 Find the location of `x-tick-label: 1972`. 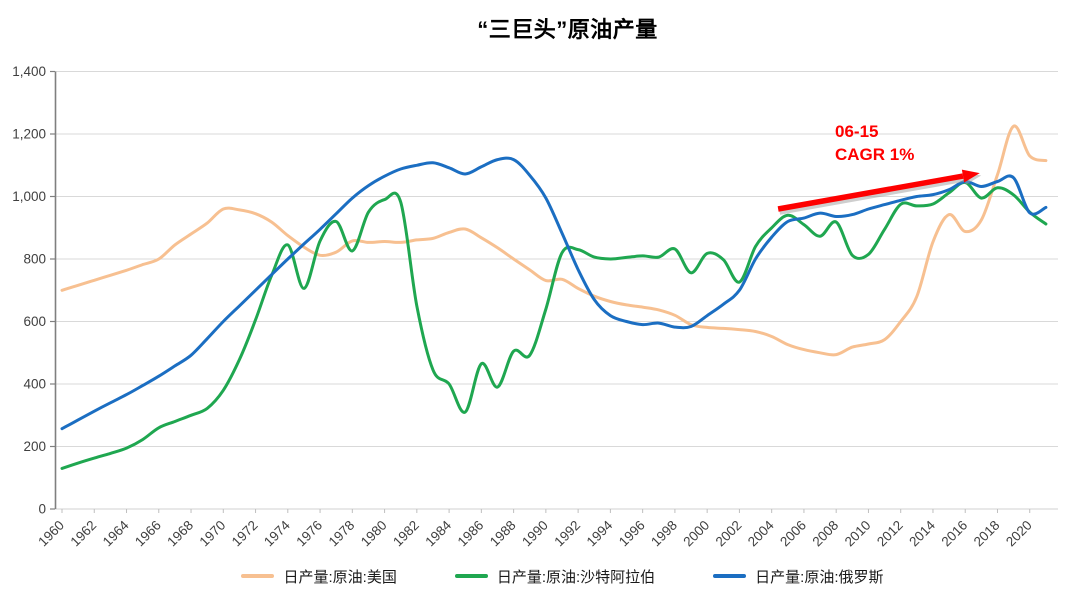

x-tick-label: 1972 is located at coordinates (245, 534).